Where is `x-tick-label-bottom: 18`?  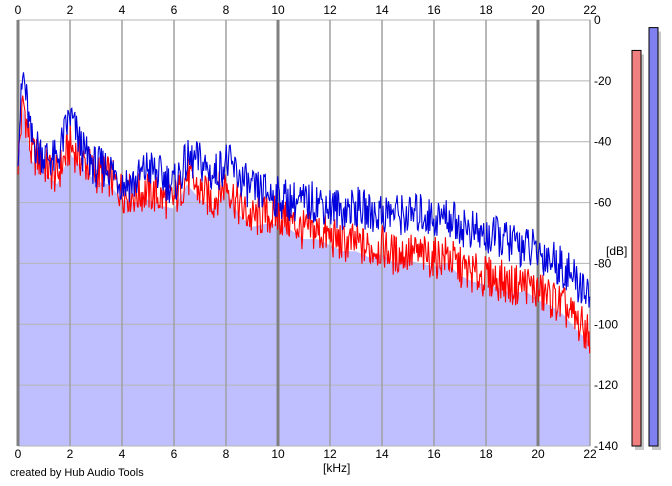
x-tick-label-bottom: 18 is located at coordinates (486, 454).